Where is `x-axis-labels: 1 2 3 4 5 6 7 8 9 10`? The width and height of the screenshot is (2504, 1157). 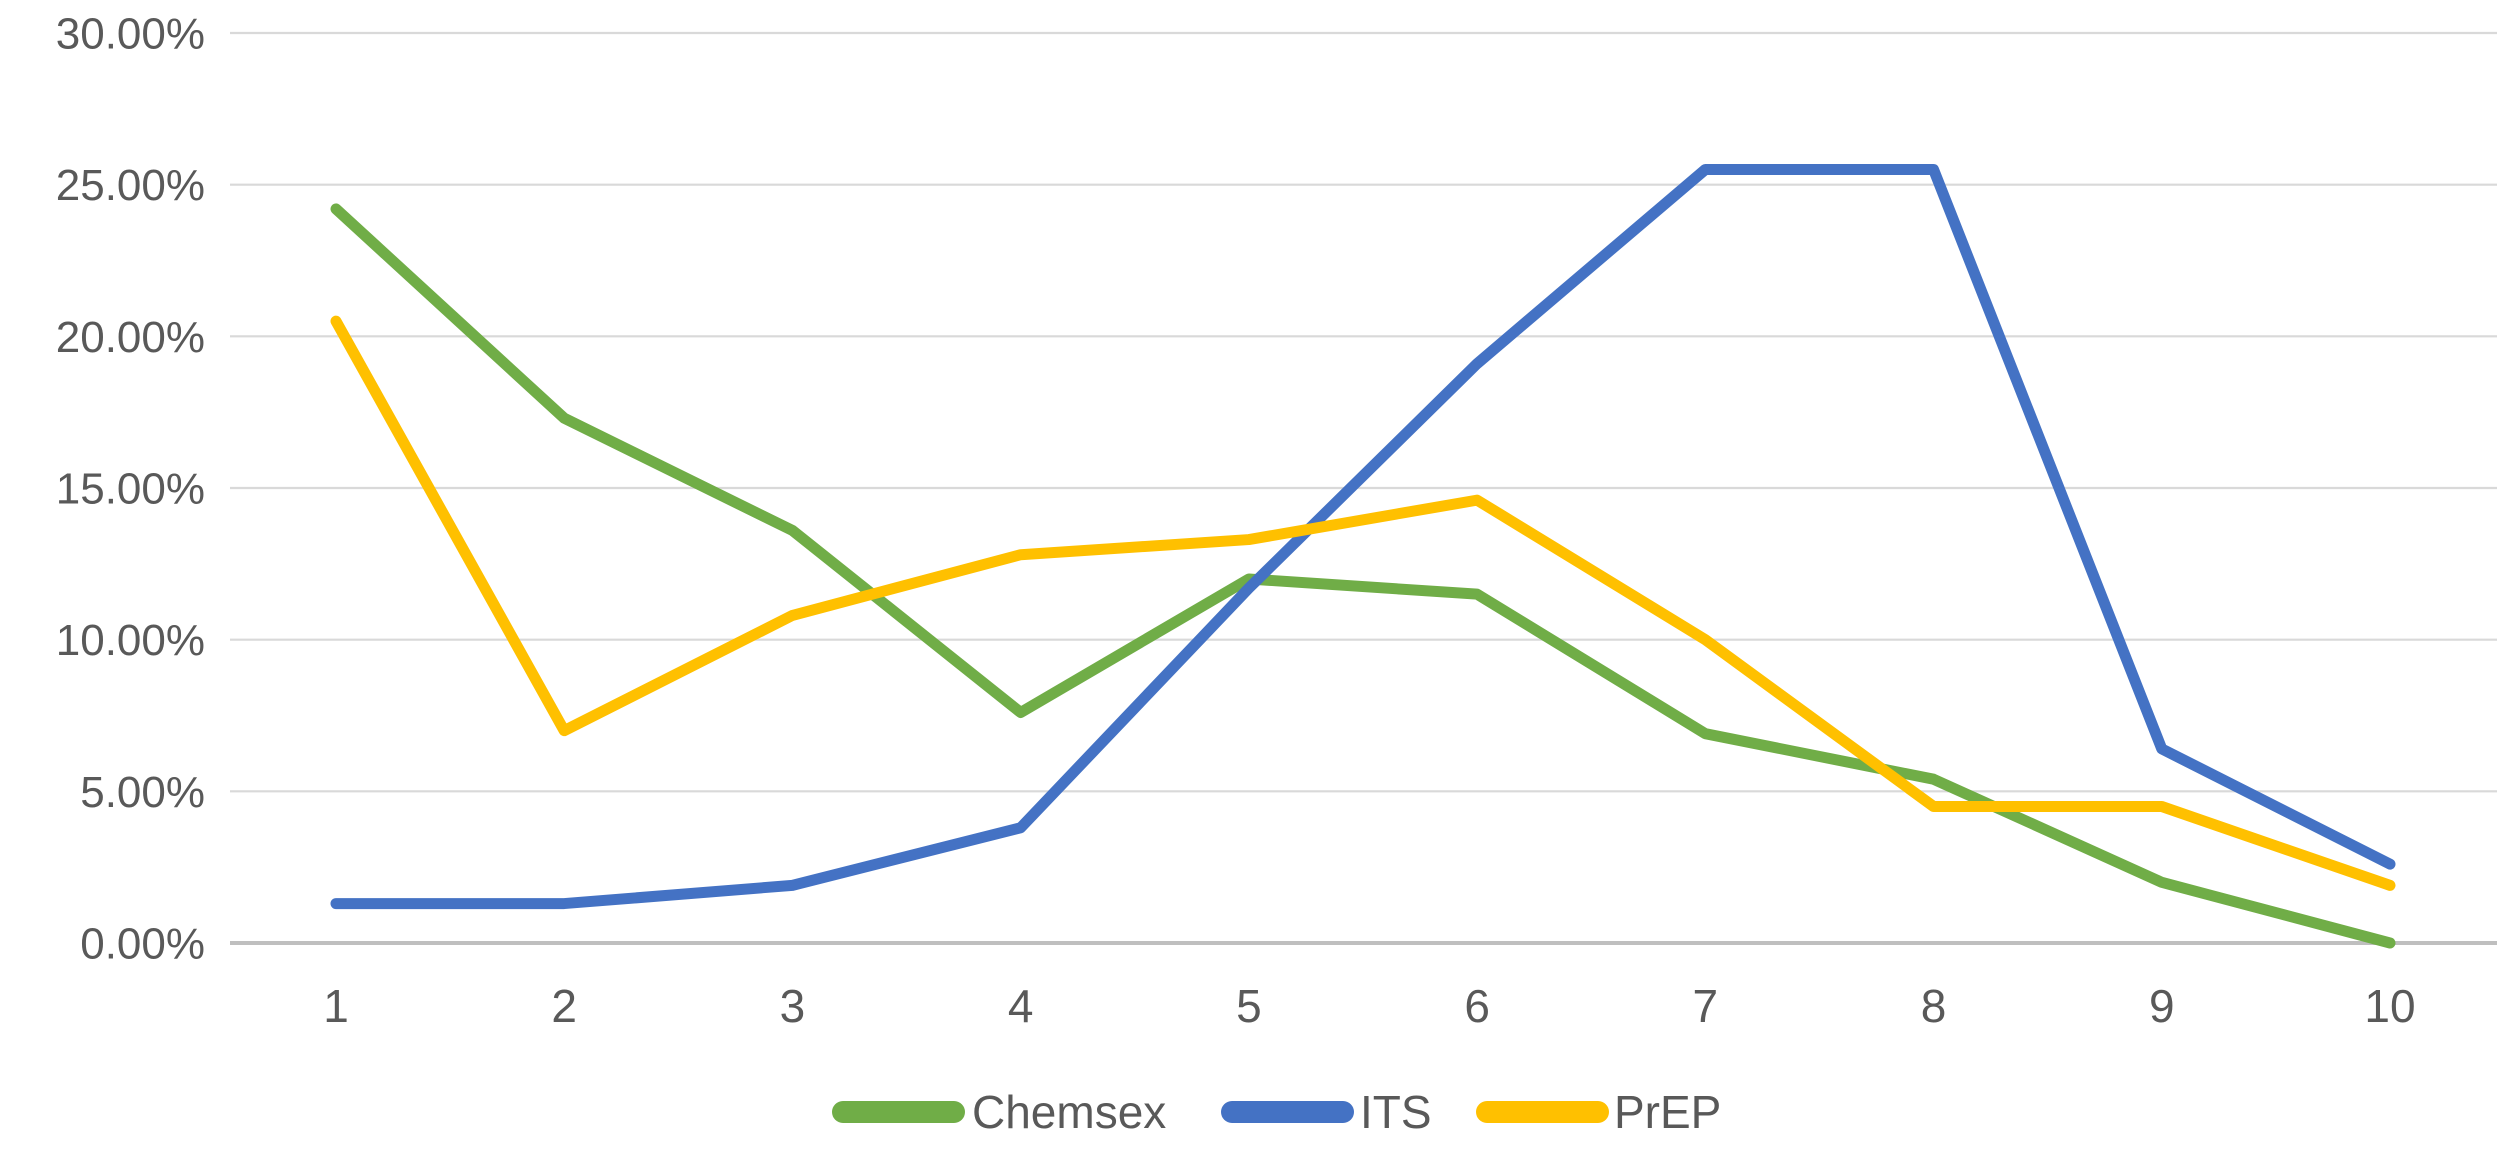
x-axis-labels: 1 2 3 4 5 6 7 8 9 10 is located at coordinates (1369, 1006).